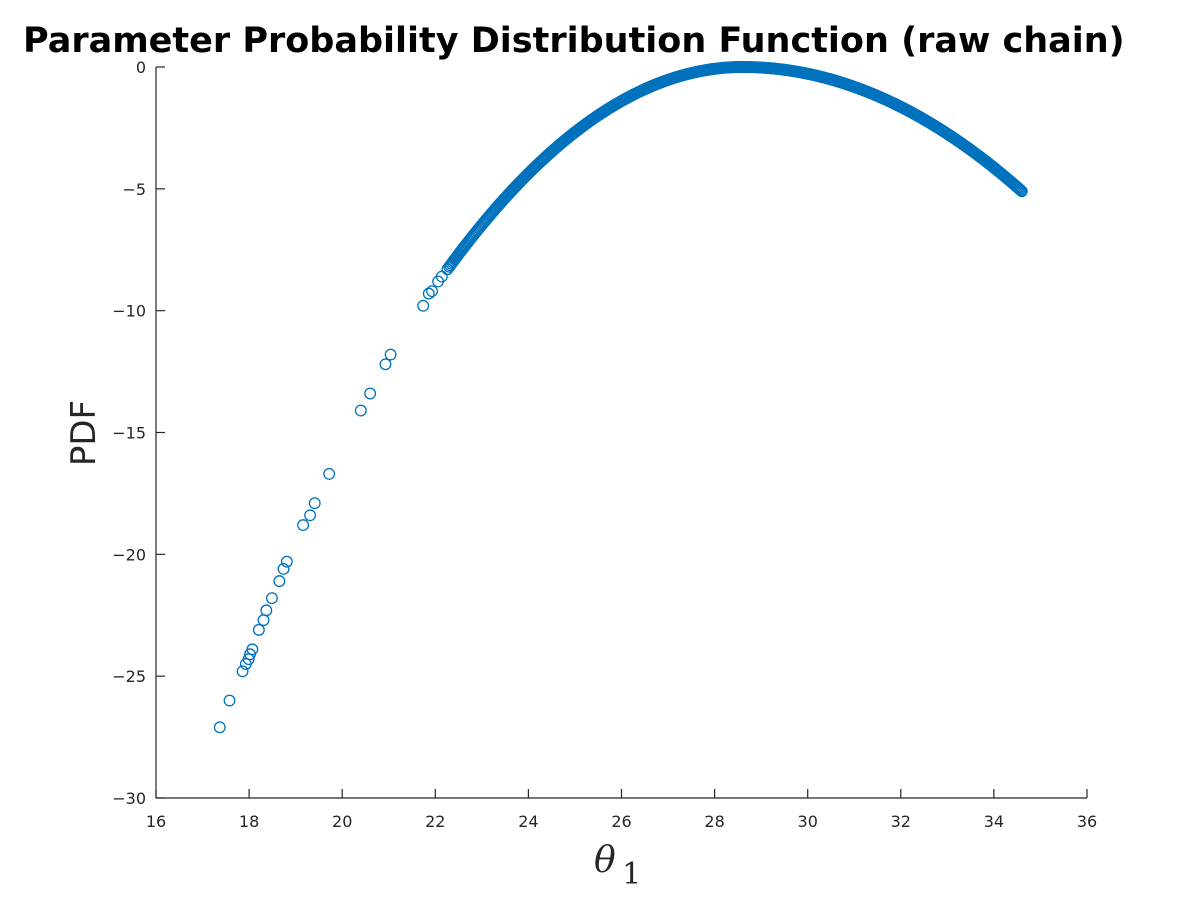  What do you see at coordinates (129, 554) in the screenshot?
I see `y-tick-label: −20` at bounding box center [129, 554].